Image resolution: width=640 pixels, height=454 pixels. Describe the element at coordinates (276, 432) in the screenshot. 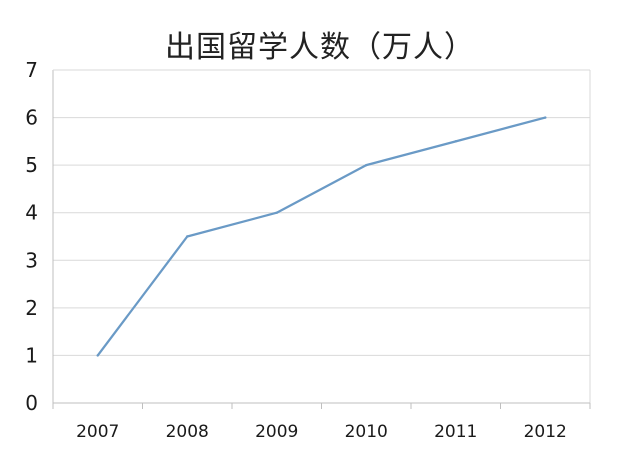

I see `x-tick-label: 2009` at that location.